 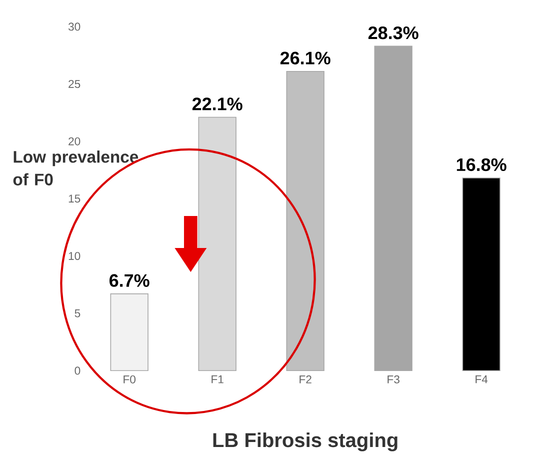 What do you see at coordinates (77, 313) in the screenshot?
I see `y-tick-label: 5` at bounding box center [77, 313].